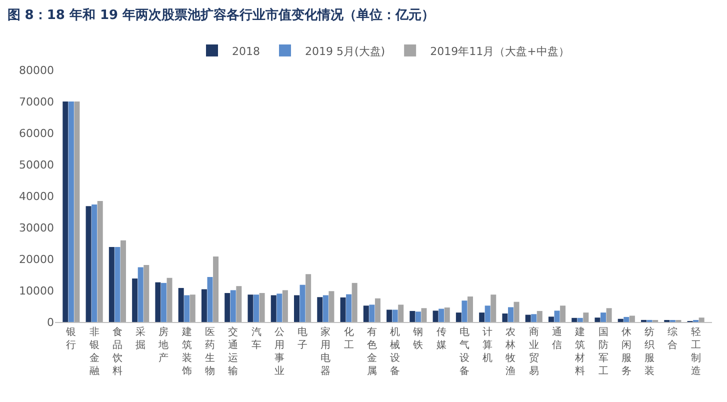  I want to click on y-tick-label: 20000, so click(36, 259).